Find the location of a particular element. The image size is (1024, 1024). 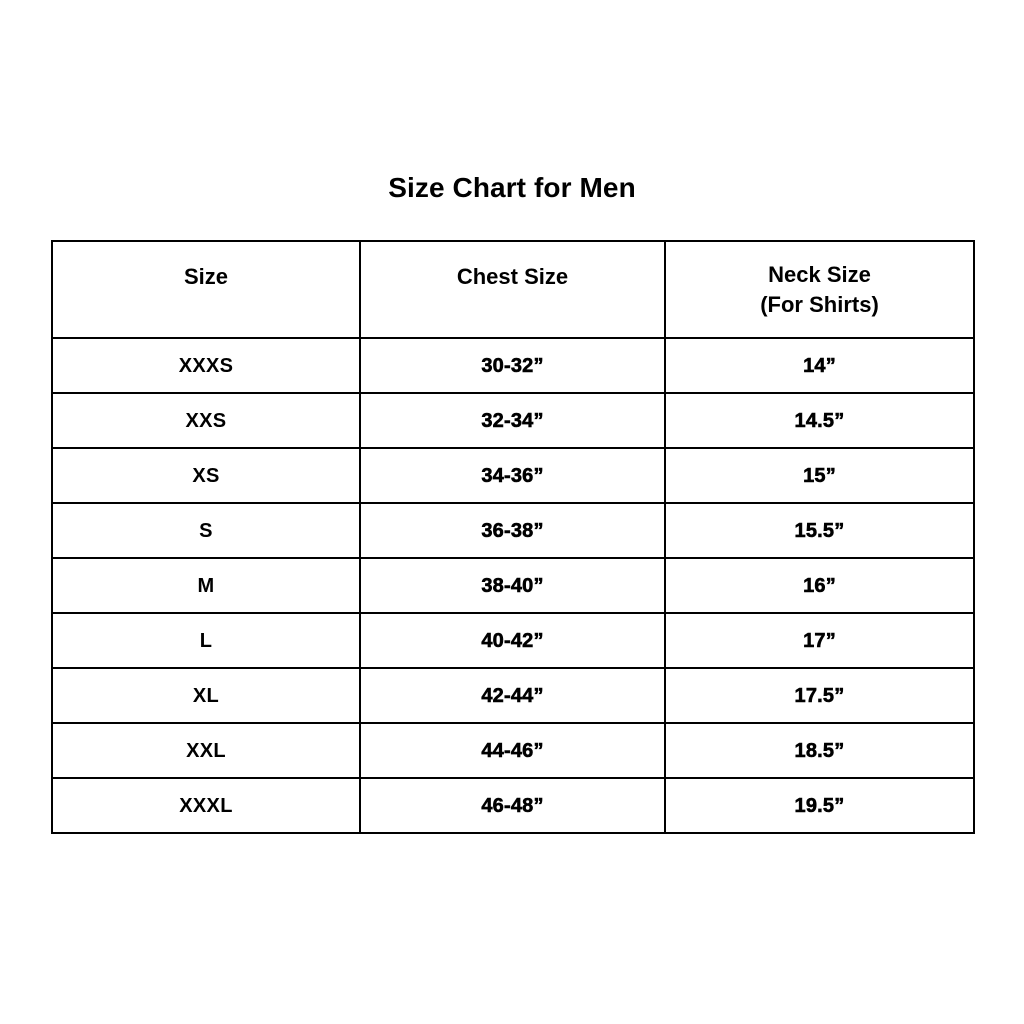

table-header: Size Chest Size Neck Size (For Shirts) is located at coordinates (513, 289).